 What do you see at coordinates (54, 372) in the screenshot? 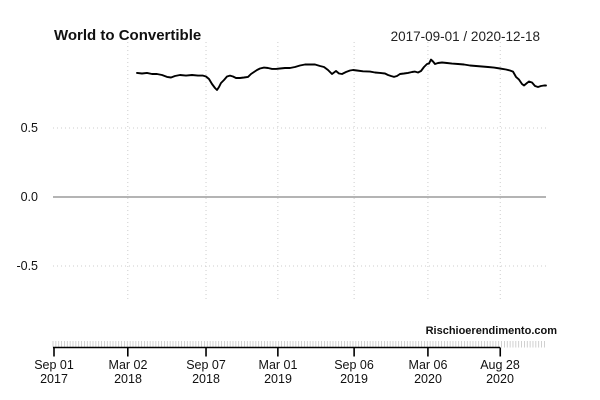
I see `x-tick-label-sep-2017: Sep 01 2017` at bounding box center [54, 372].